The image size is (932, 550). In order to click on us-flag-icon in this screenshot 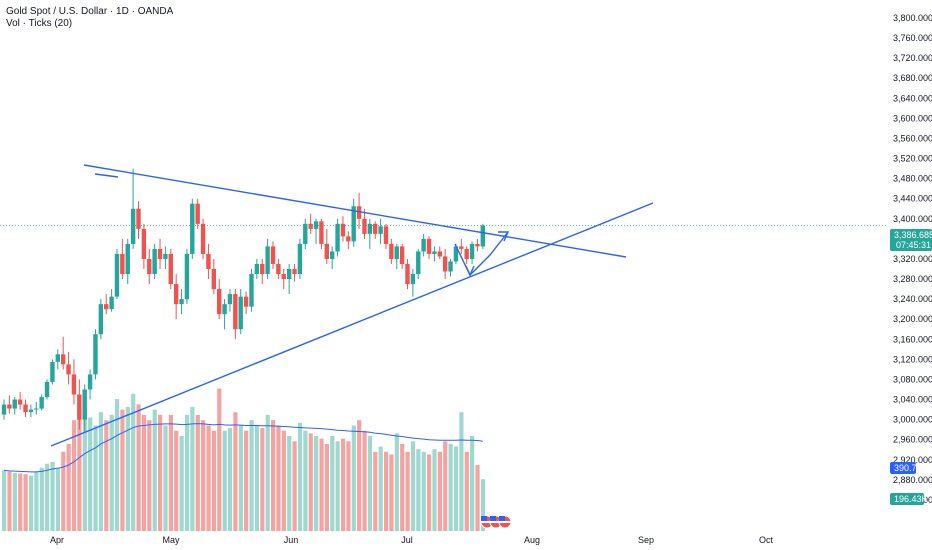, I will do `click(505, 522)`.